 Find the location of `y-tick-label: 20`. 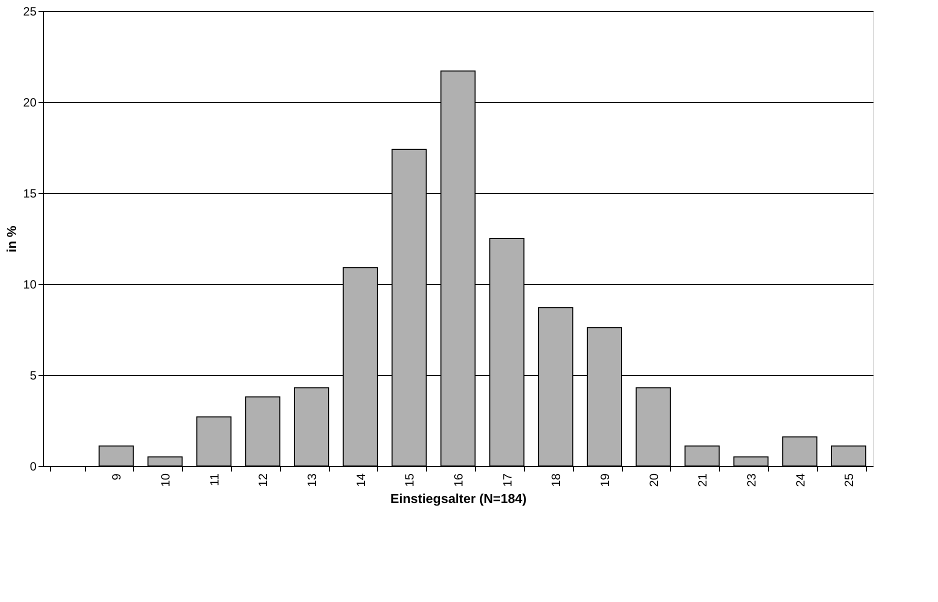

y-tick-label: 20 is located at coordinates (30, 103).